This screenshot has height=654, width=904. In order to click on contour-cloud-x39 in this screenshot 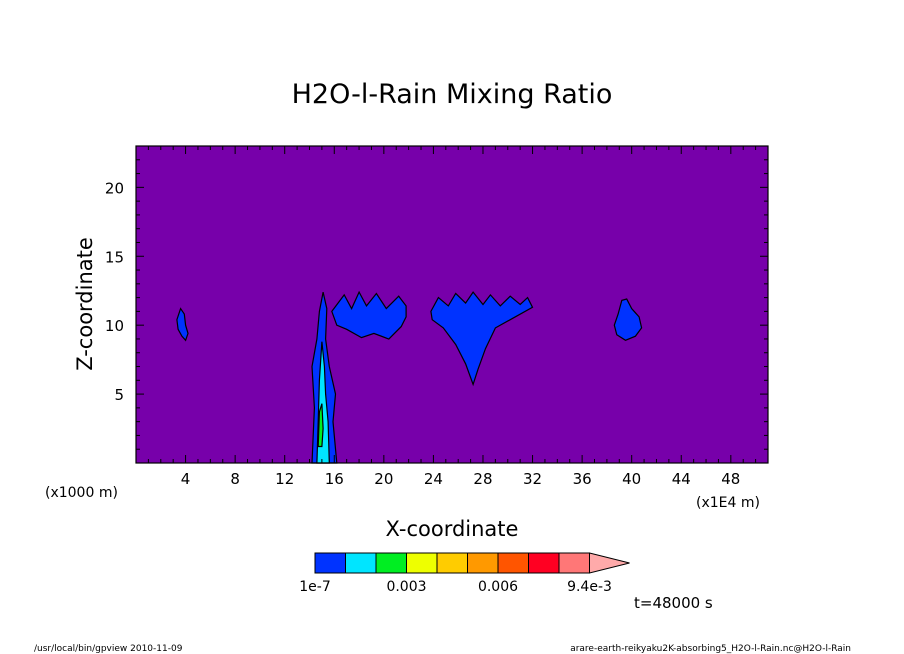, I will do `click(628, 319)`.